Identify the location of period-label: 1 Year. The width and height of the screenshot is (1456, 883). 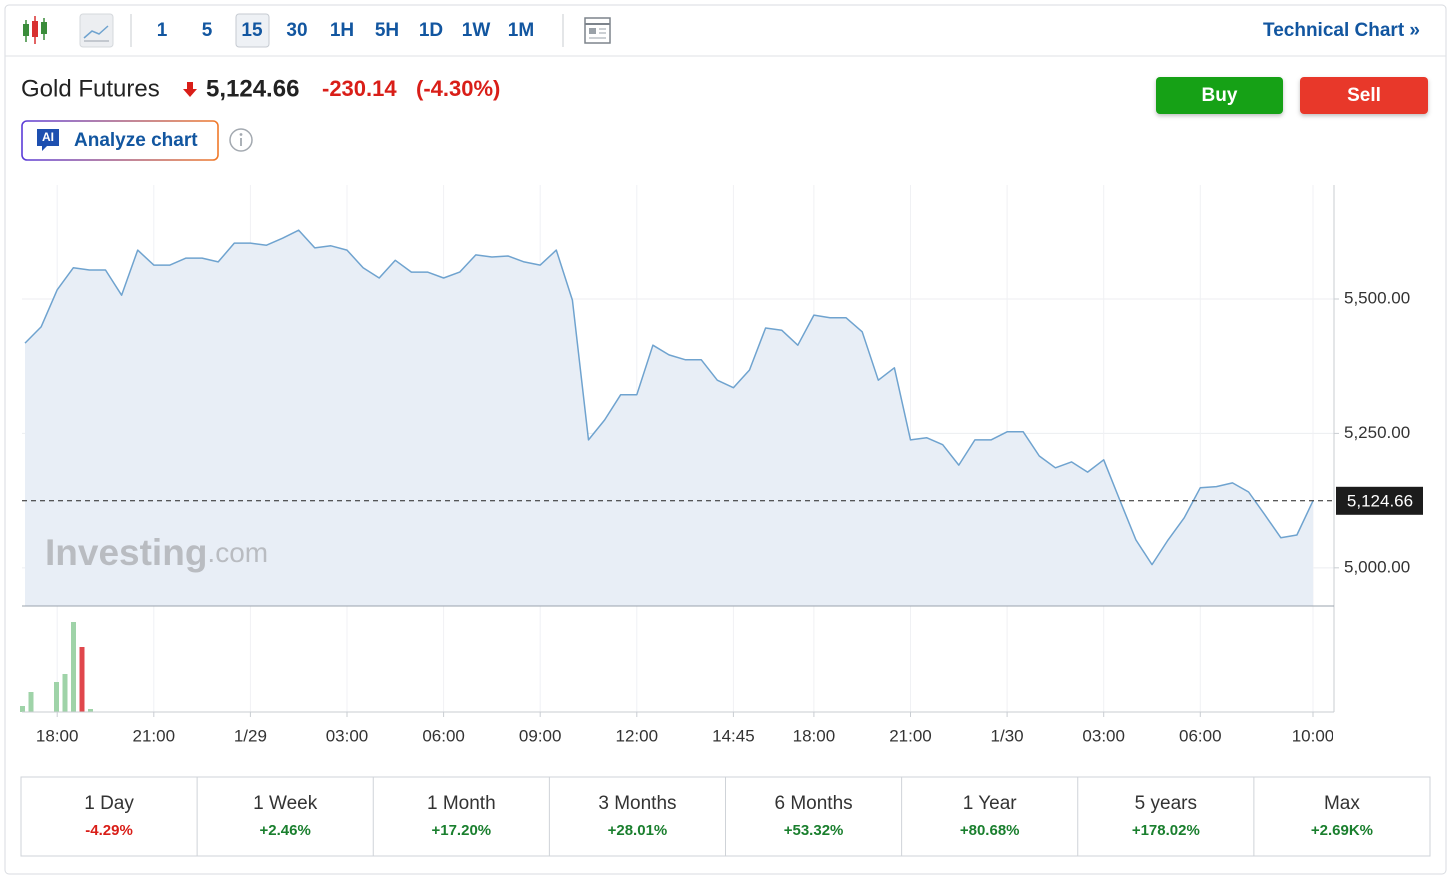
(990, 803).